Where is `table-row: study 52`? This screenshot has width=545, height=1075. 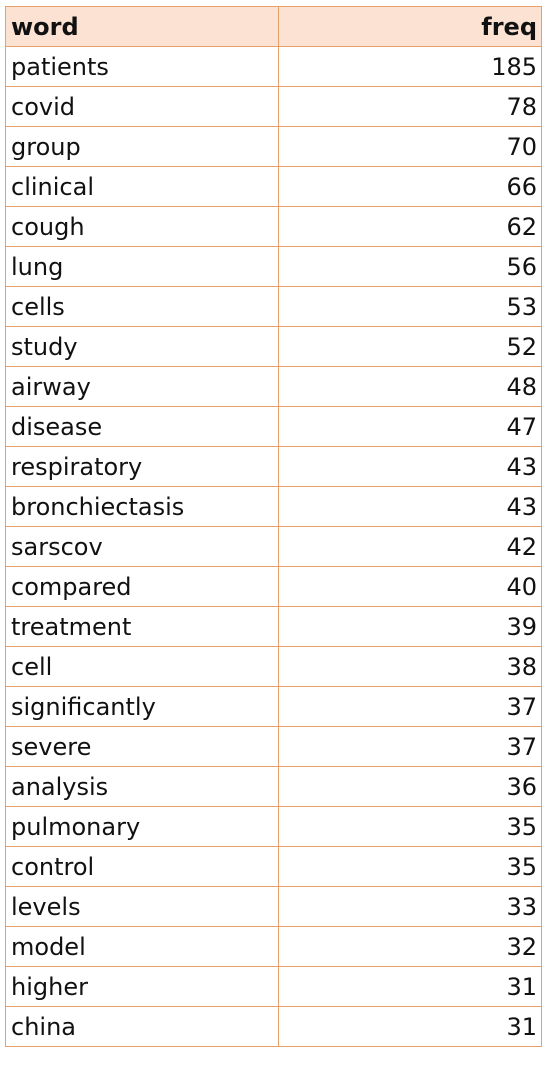
table-row: study 52 is located at coordinates (273, 346).